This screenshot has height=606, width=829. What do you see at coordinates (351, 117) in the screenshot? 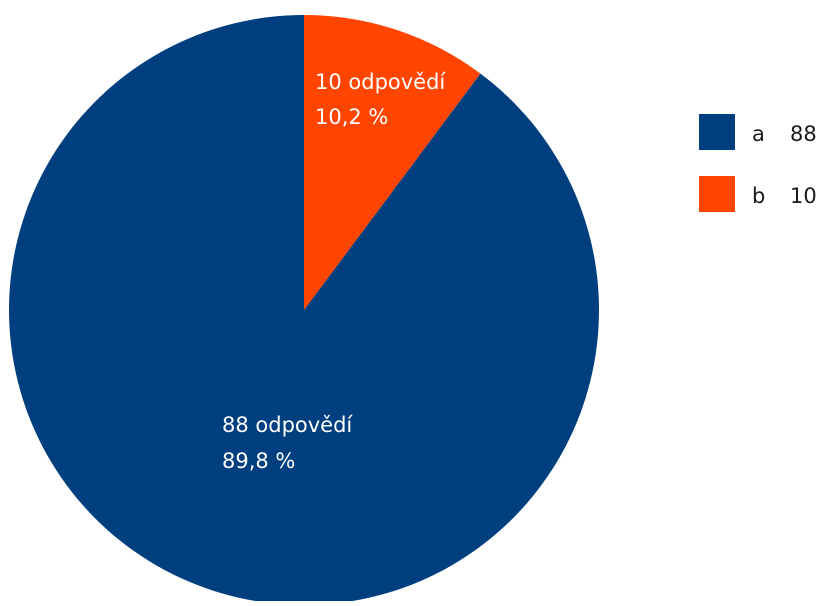
I see `slice-label-b-percent: 10,2 %` at bounding box center [351, 117].